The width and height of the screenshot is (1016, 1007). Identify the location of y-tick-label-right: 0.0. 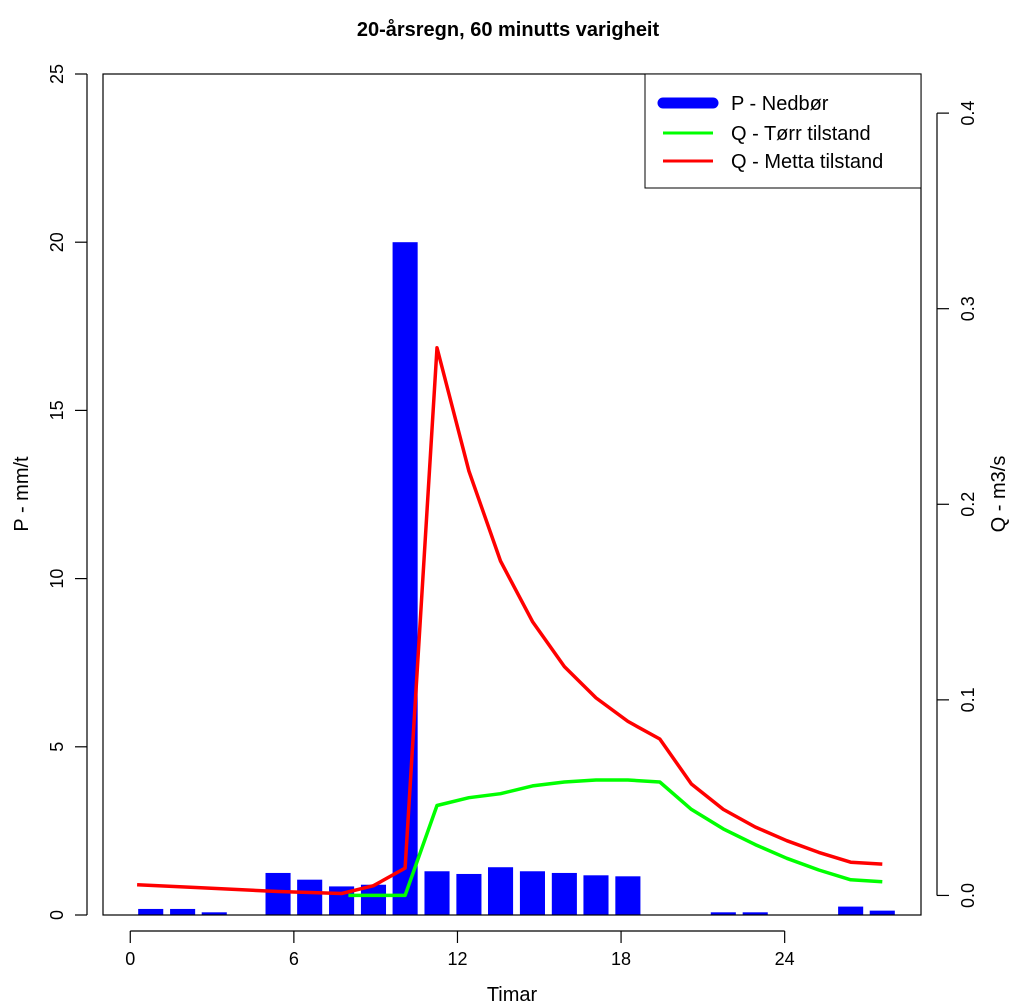
(968, 895).